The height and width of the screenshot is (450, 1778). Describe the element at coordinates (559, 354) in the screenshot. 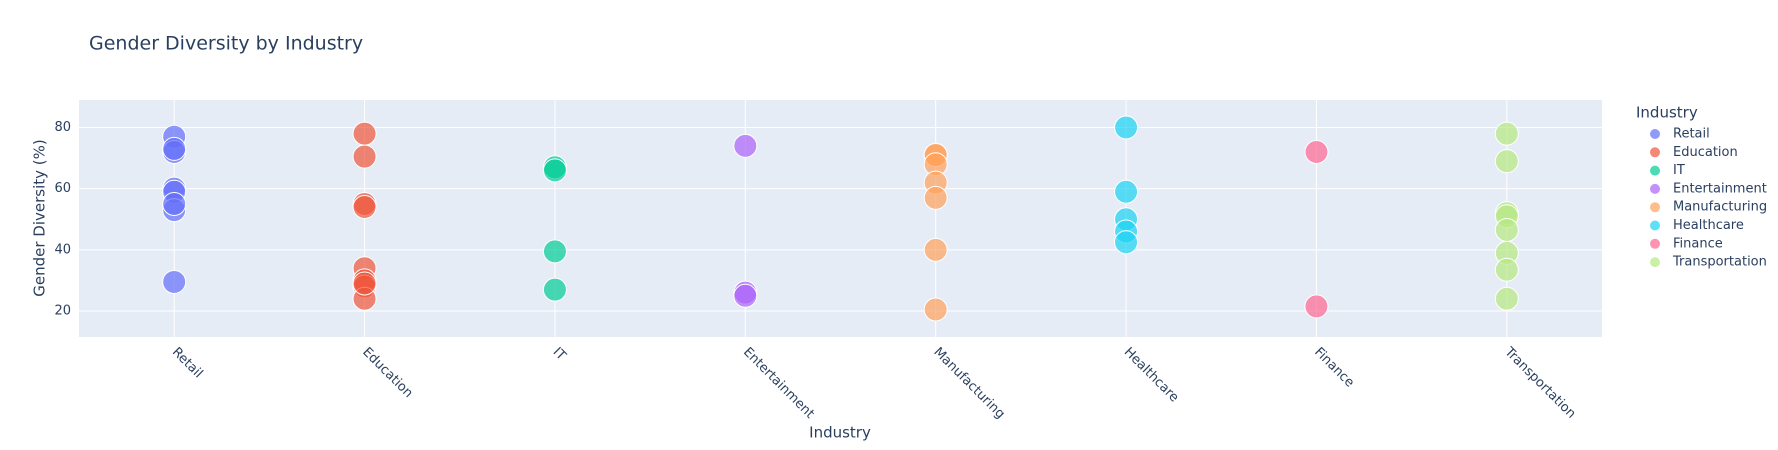

I see `x-tick-label: IT` at that location.